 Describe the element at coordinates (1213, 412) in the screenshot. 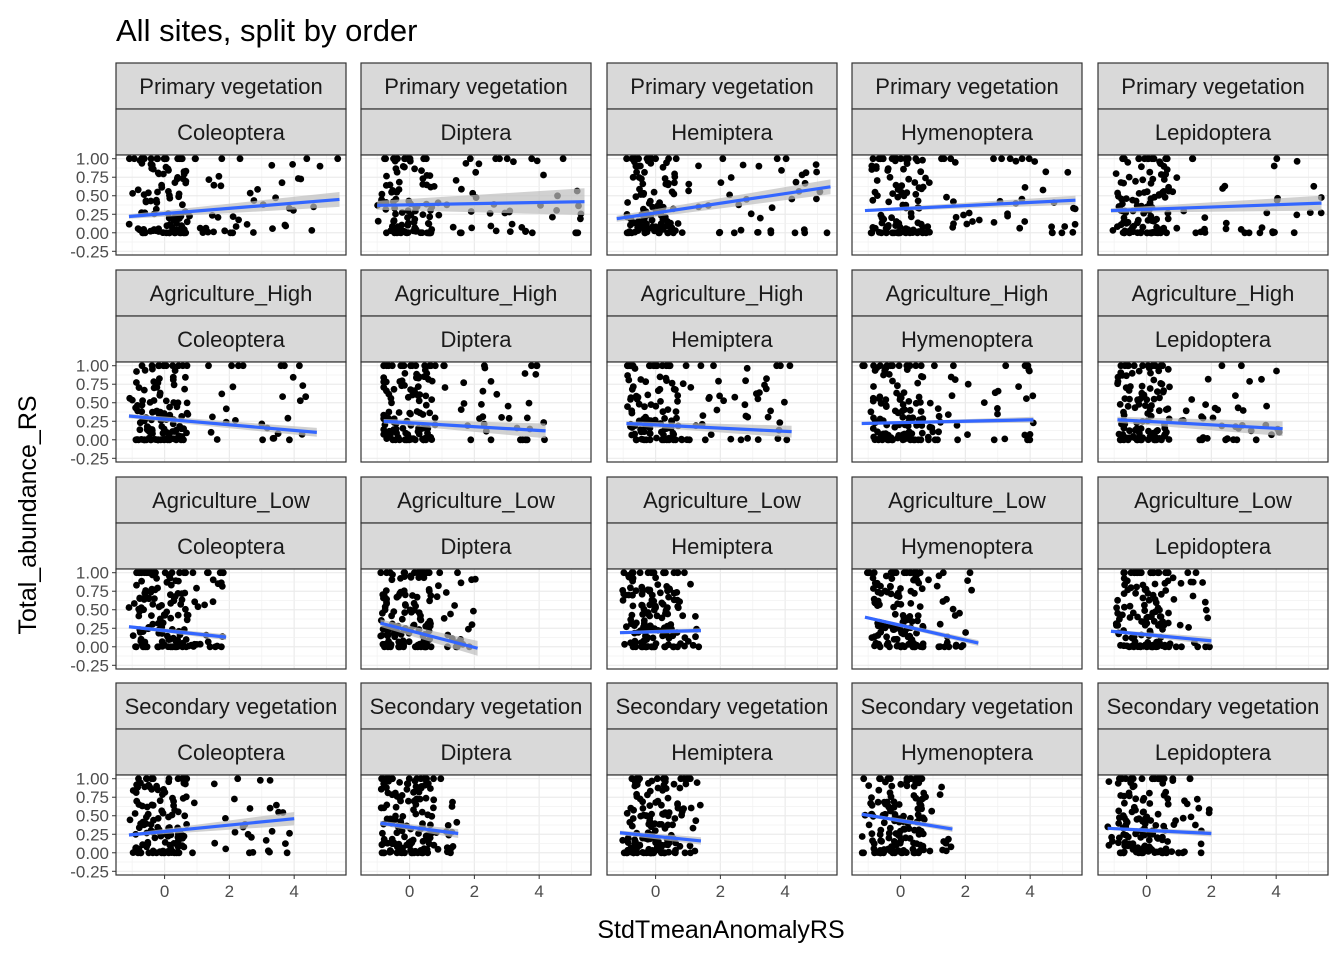

I see `panel-border` at that location.